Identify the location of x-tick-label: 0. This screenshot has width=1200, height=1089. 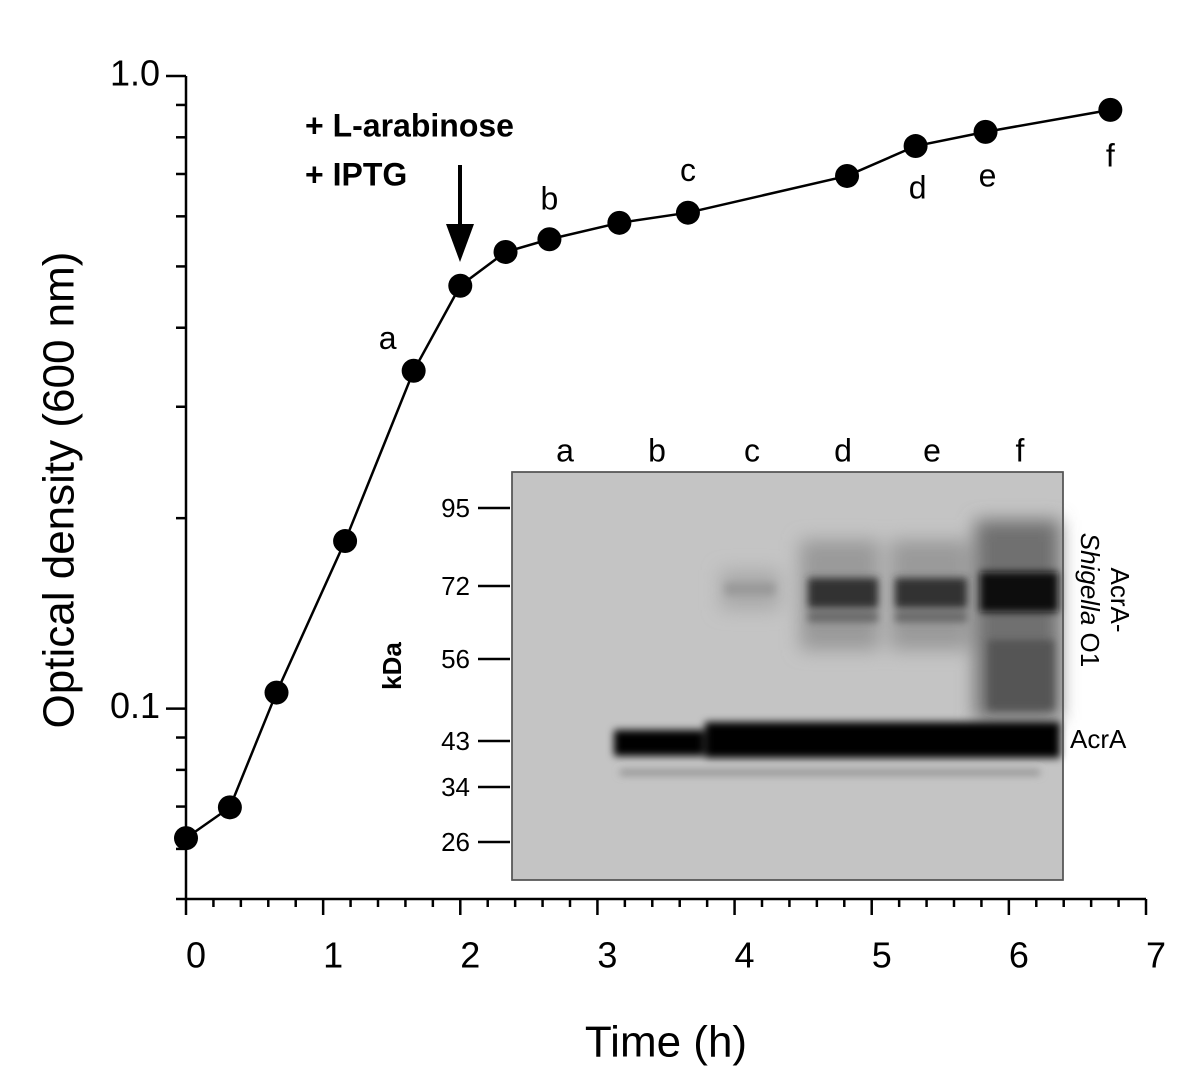
(196, 955).